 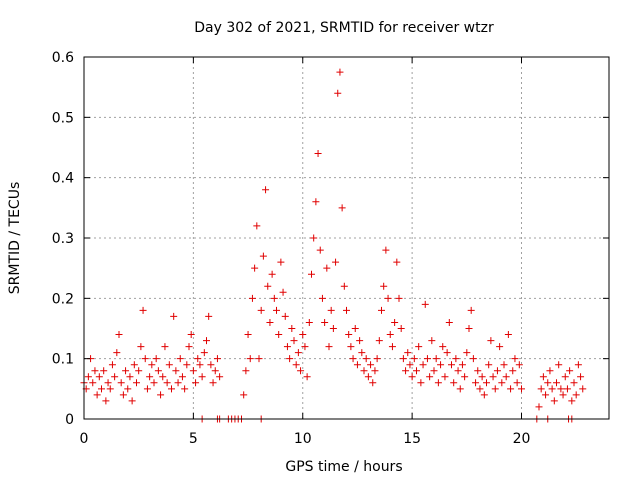 I want to click on y-tick-label: 0.3, so click(x=63, y=239).